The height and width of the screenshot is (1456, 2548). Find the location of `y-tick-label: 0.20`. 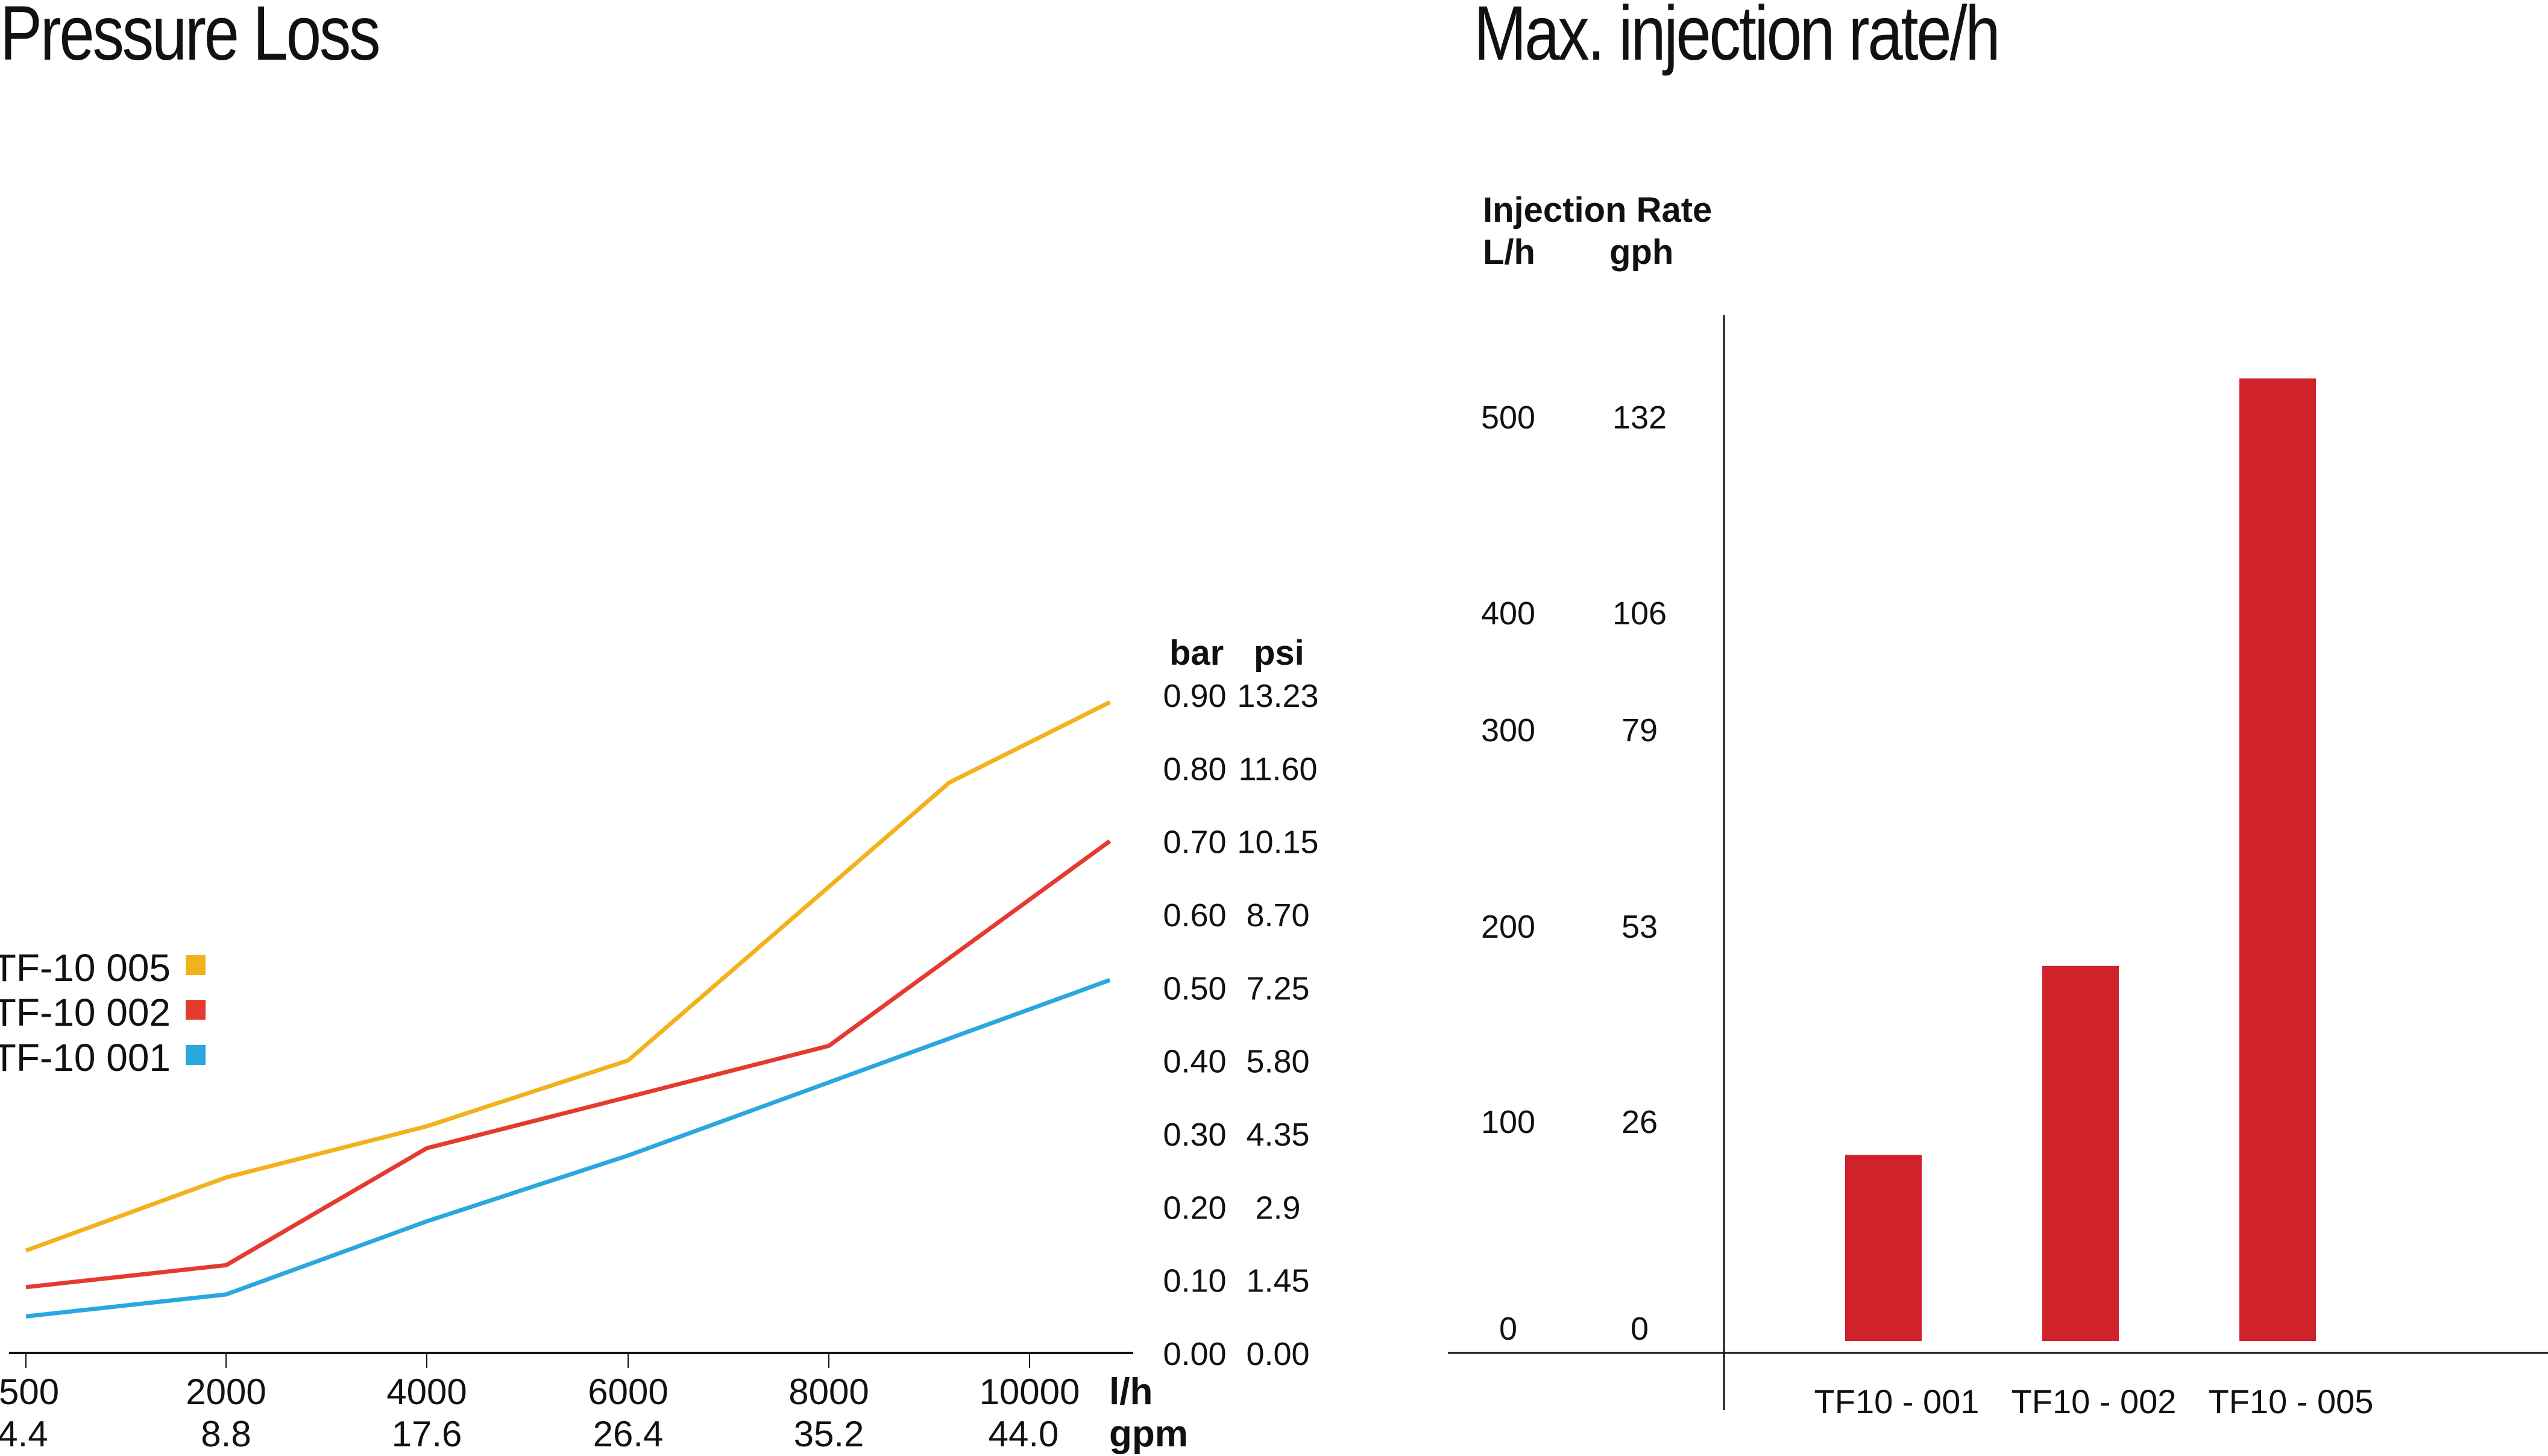

y-tick-label: 0.20 is located at coordinates (1194, 1208).